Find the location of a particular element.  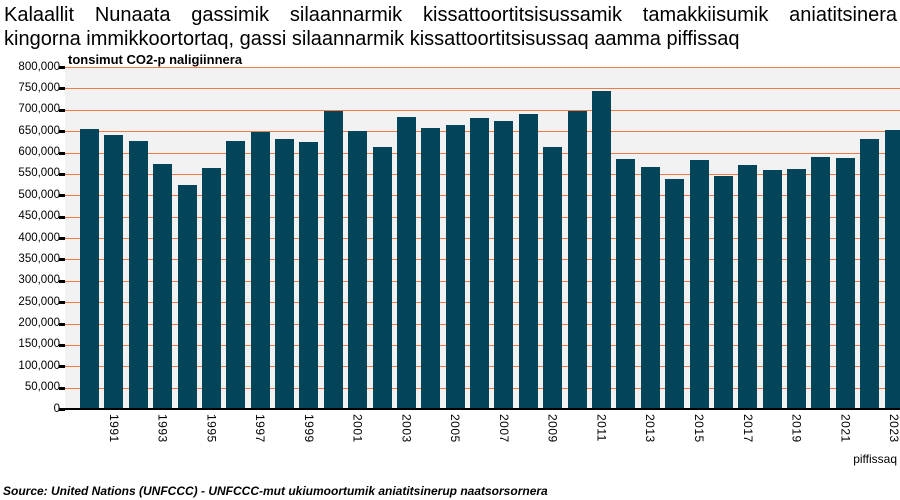

y-tick-label: 200,000 is located at coordinates (39, 323).